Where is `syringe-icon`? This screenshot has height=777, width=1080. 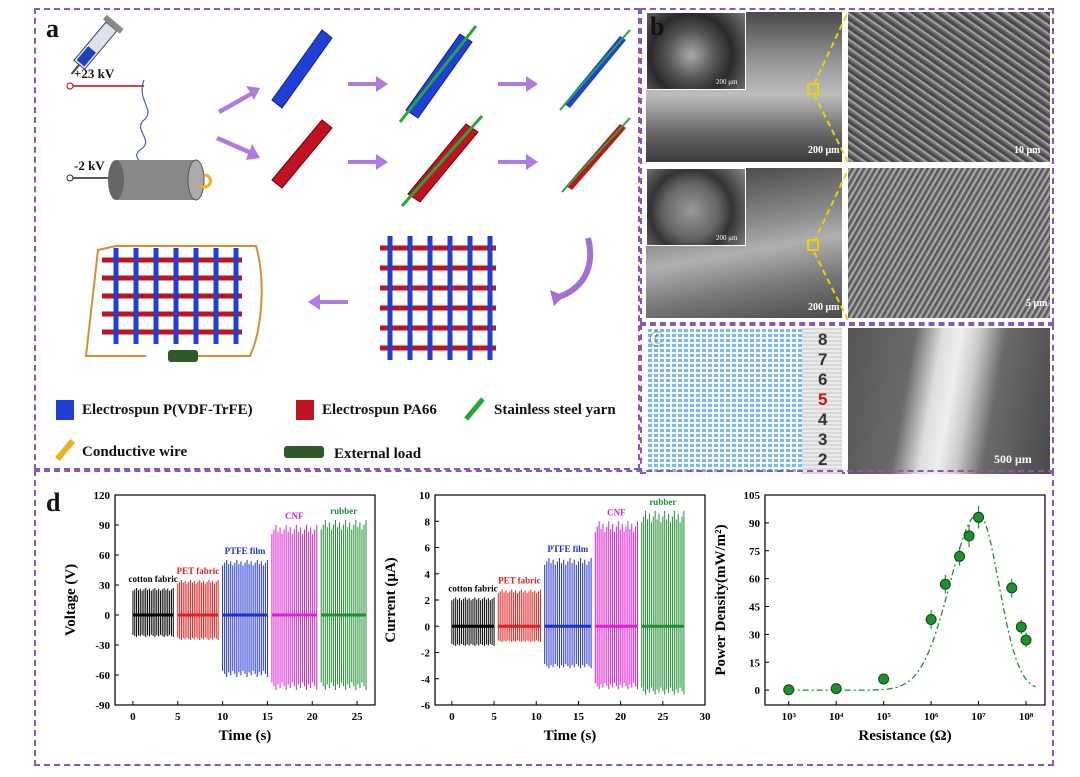 syringe-icon is located at coordinates (97, 44).